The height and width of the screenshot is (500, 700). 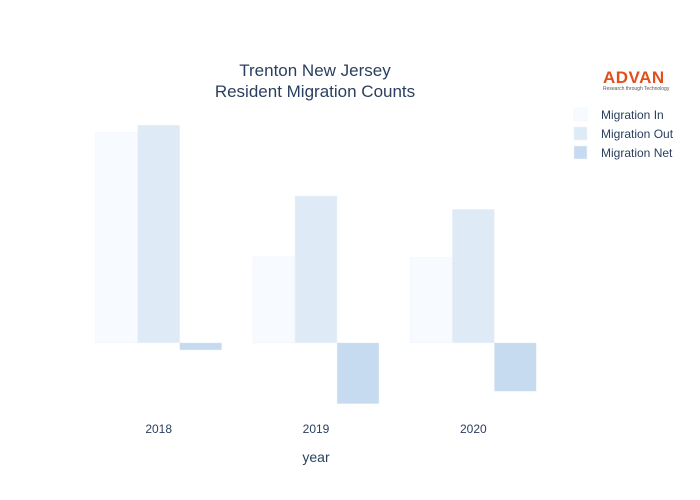 I want to click on legend: Migration In Migration Out Migration Net, so click(x=623, y=133).